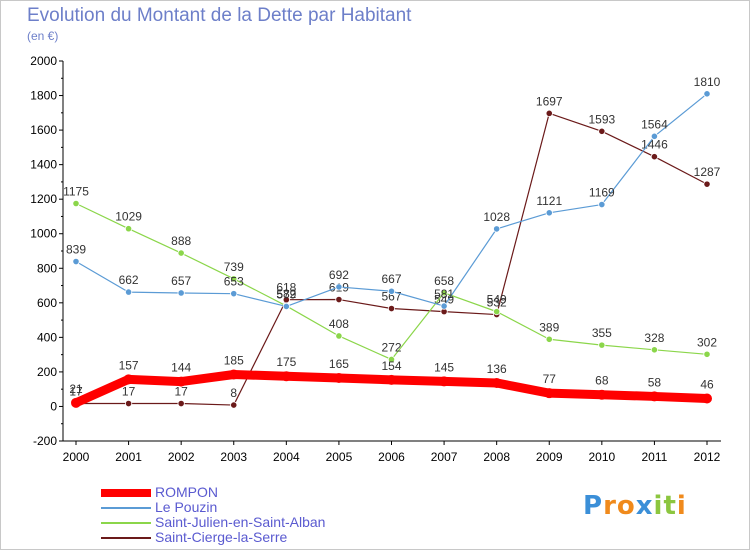 This screenshot has height=550, width=750. Describe the element at coordinates (286, 288) in the screenshot. I see `data-label: 618` at that location.